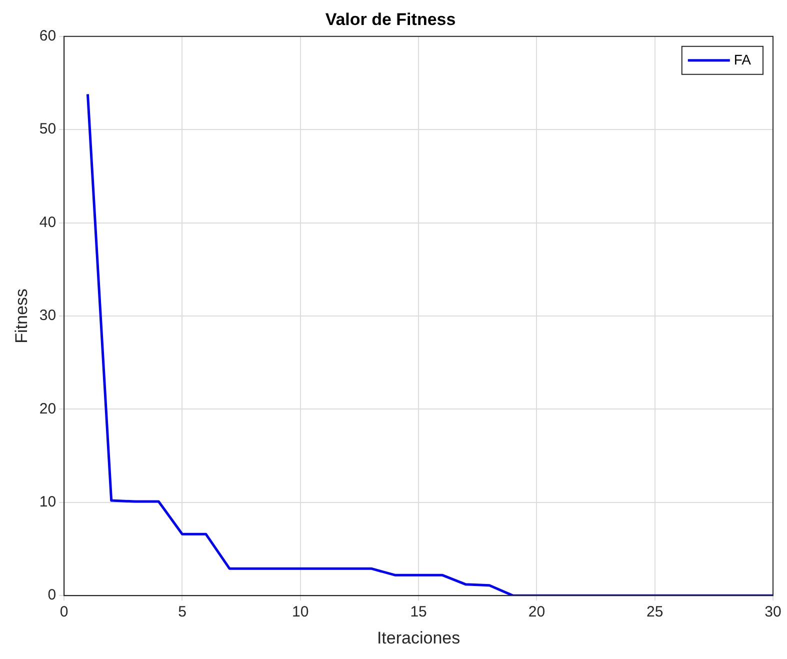 The height and width of the screenshot is (659, 787). What do you see at coordinates (47, 222) in the screenshot?
I see `y-tick-label: 40` at bounding box center [47, 222].